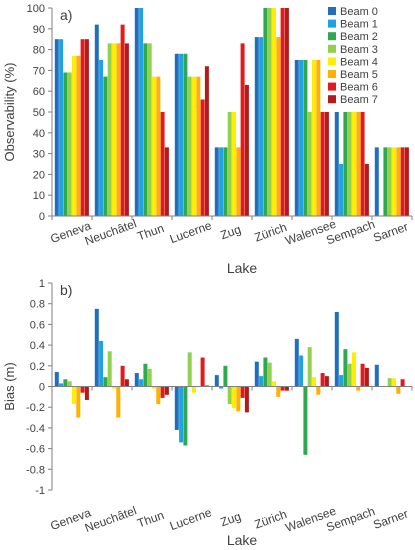  What do you see at coordinates (39, 92) in the screenshot?
I see `y-tick-label: 60` at bounding box center [39, 92].